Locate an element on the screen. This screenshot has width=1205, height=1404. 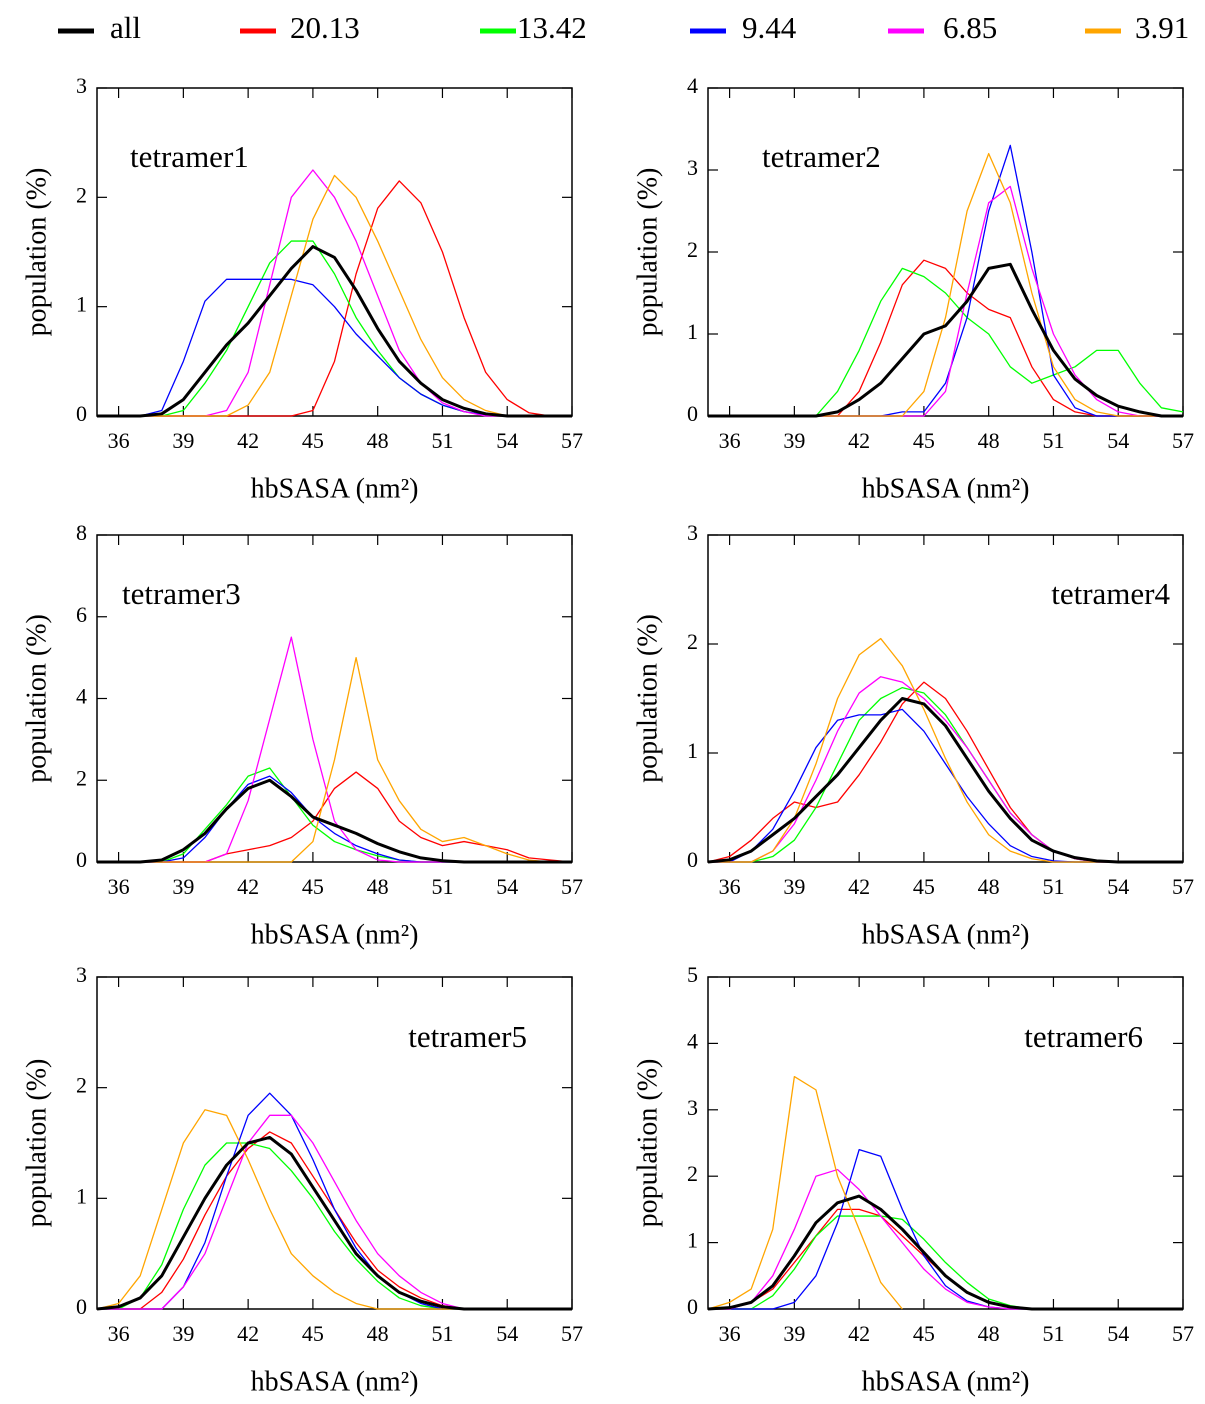
panel-annotation: tetramer3 is located at coordinates (181, 593).